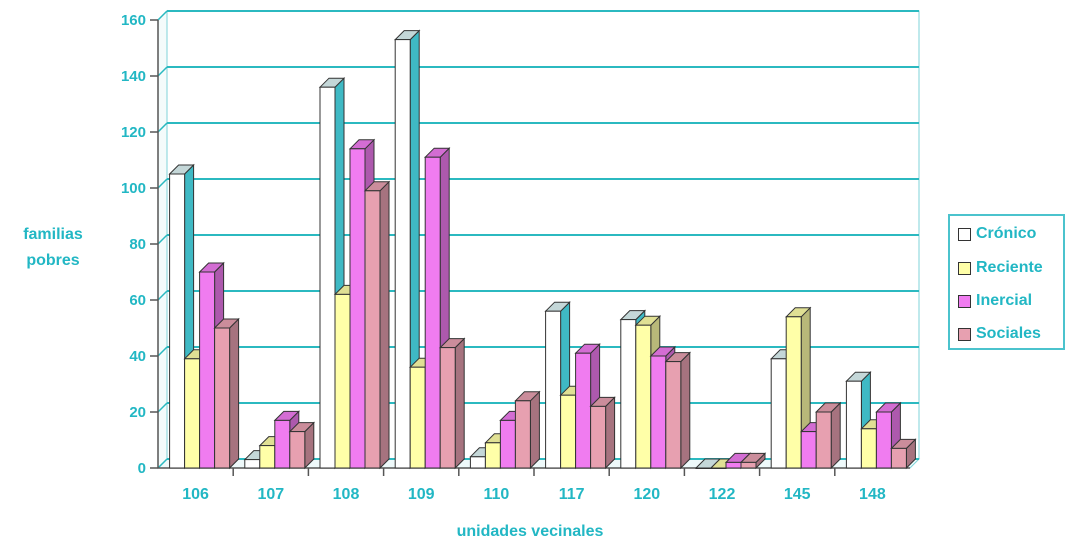 This screenshot has height=549, width=1067. I want to click on legend-label-reciente: Reciente, so click(1009, 267).